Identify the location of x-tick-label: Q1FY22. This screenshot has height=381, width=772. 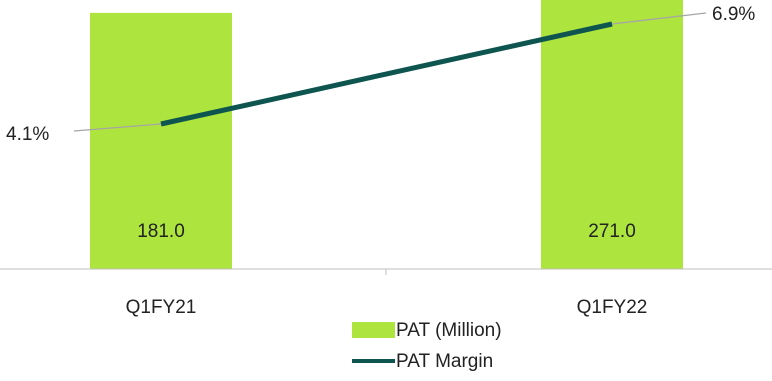
(612, 307).